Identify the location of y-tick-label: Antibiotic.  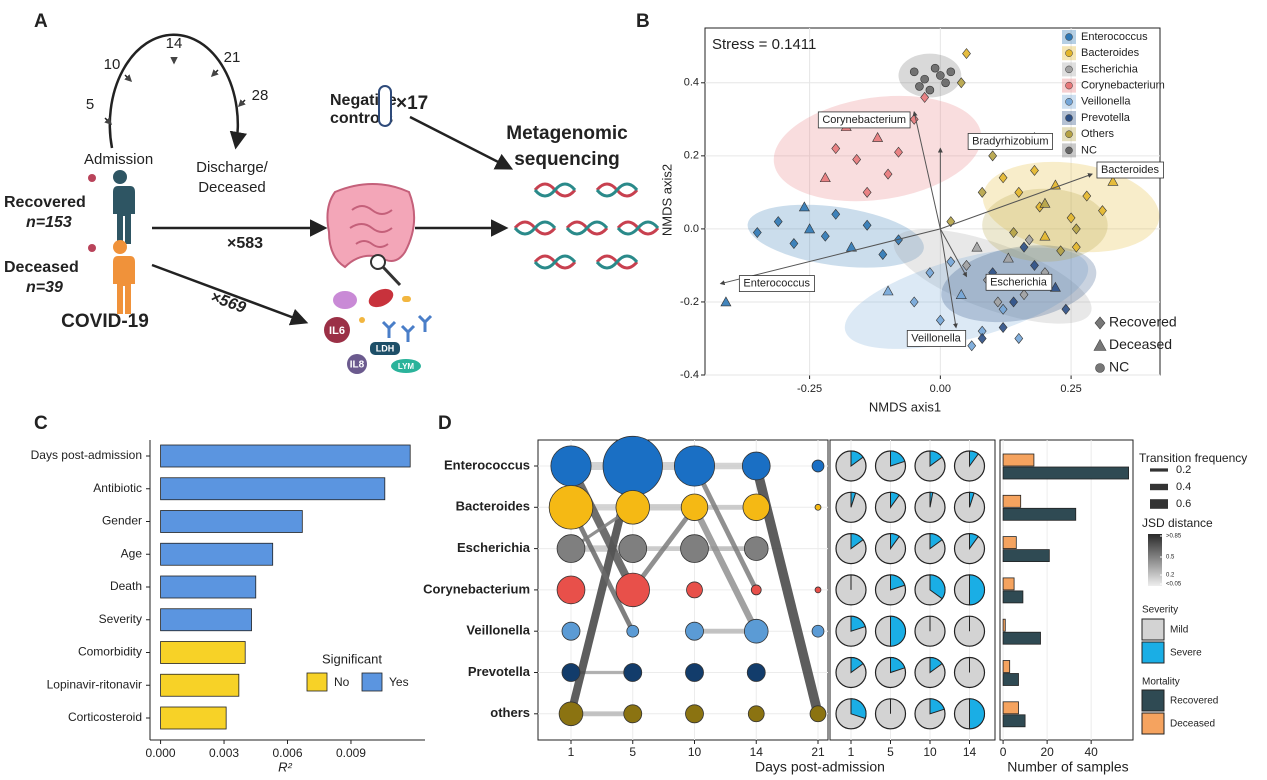
(117, 488).